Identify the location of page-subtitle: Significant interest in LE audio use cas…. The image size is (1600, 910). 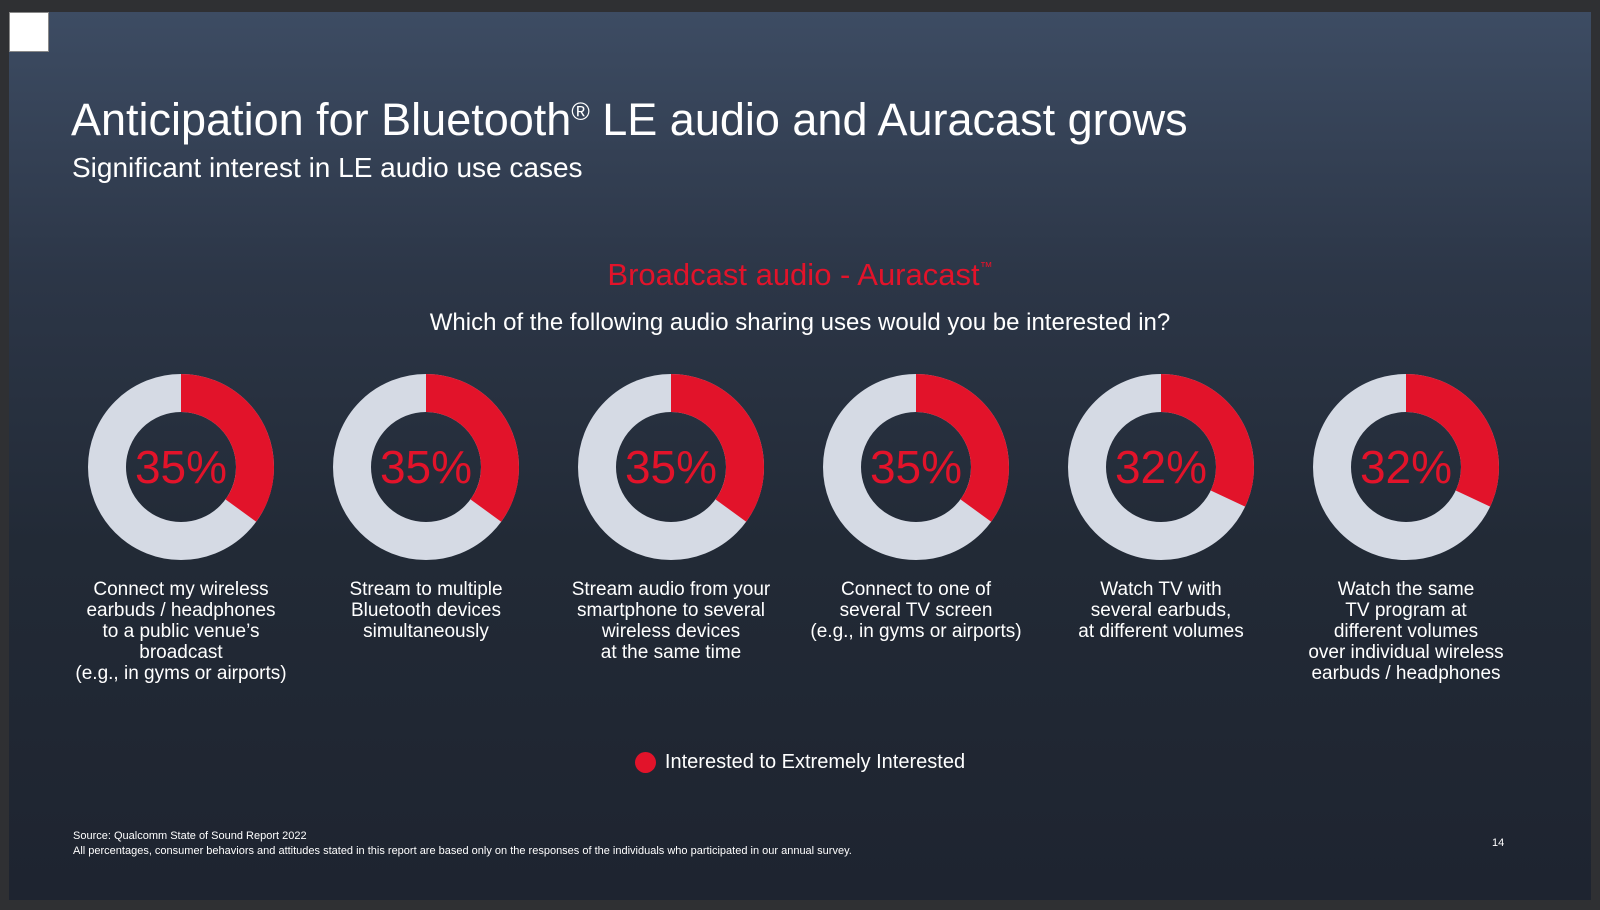
(327, 167).